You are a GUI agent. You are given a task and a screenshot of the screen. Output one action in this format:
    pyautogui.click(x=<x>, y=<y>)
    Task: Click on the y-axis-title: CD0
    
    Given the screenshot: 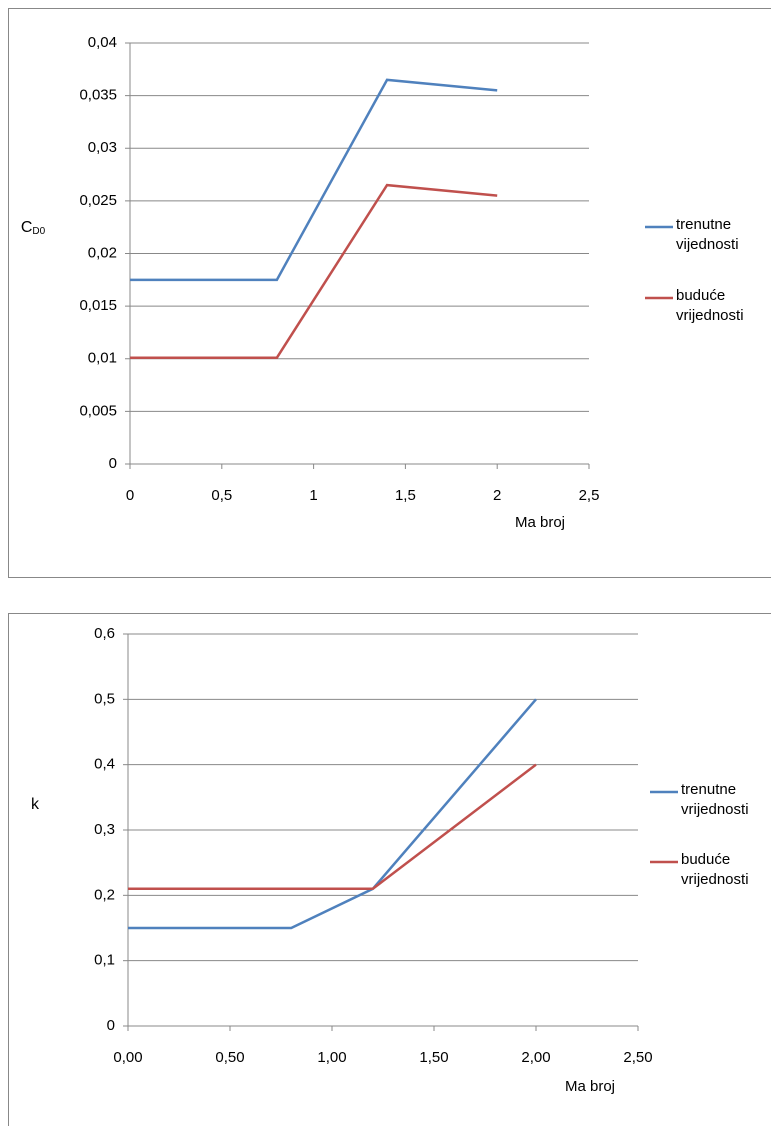 What is the action you would take?
    pyautogui.click(x=33, y=227)
    